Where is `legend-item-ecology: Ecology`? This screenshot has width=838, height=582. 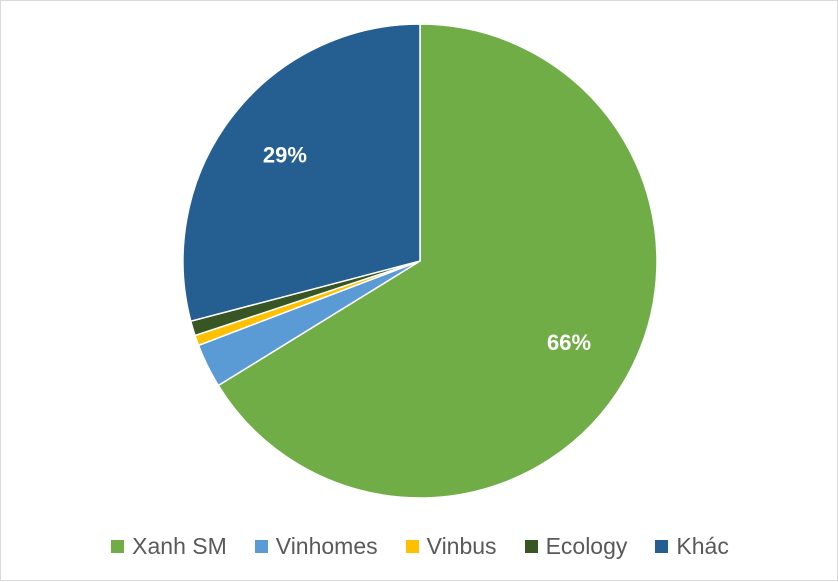
legend-item-ecology: Ecology is located at coordinates (576, 546).